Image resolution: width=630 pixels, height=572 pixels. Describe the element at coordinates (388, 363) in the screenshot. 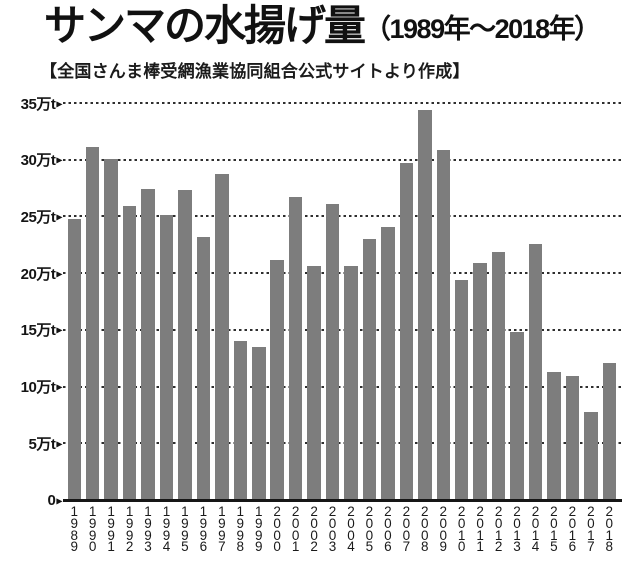

I see `bar-2006` at that location.